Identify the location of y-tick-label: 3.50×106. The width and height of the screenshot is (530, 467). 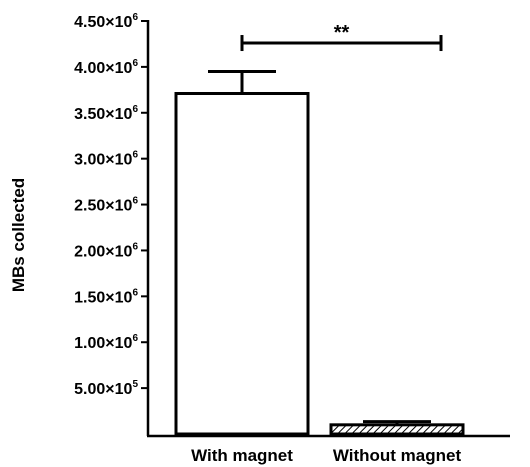
(106, 113).